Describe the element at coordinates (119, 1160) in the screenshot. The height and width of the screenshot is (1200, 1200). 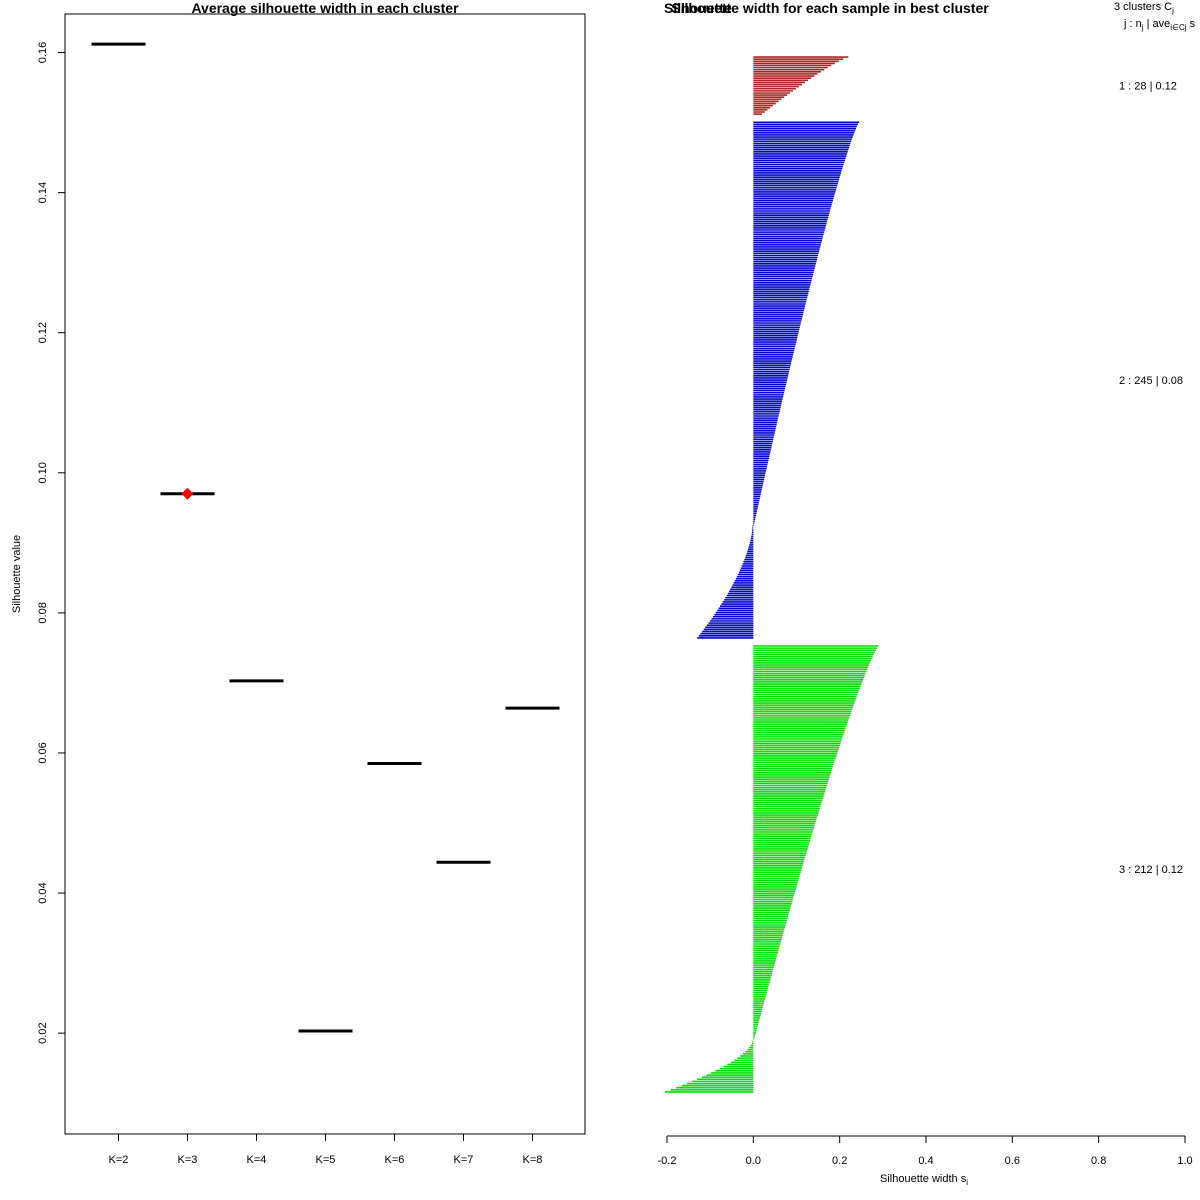
I see `left-x-tick-label: K=2` at that location.